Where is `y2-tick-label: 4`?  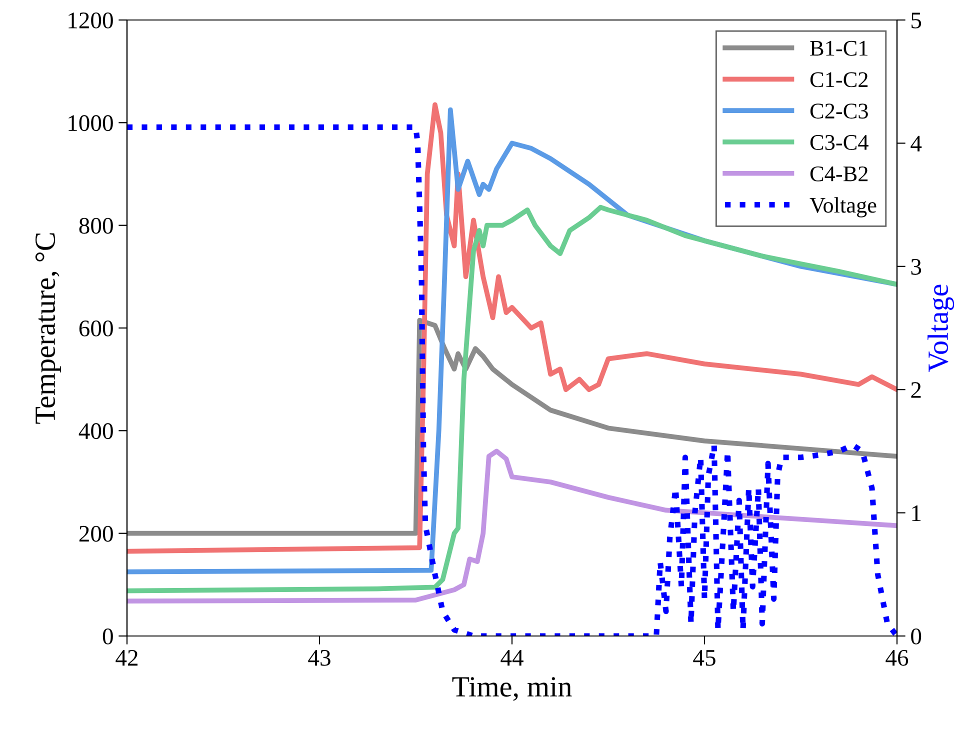
y2-tick-label: 4 is located at coordinates (916, 144).